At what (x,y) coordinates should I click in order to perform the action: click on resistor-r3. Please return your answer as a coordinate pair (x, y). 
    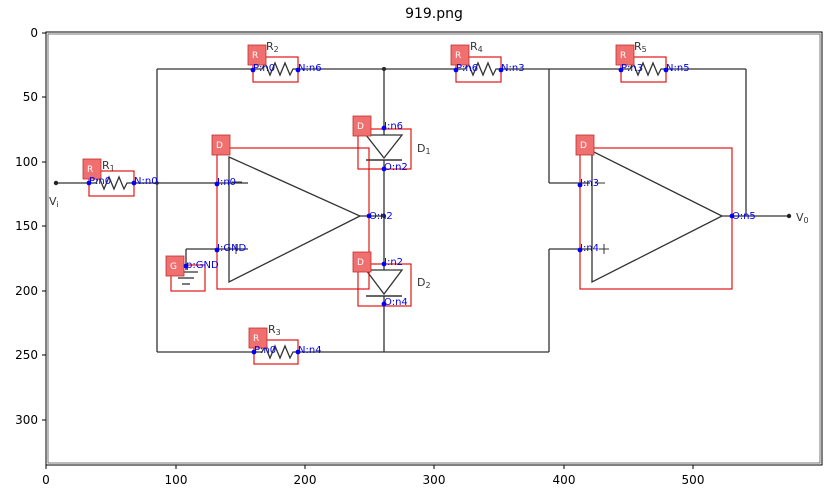
    Looking at the image, I should click on (276, 352).